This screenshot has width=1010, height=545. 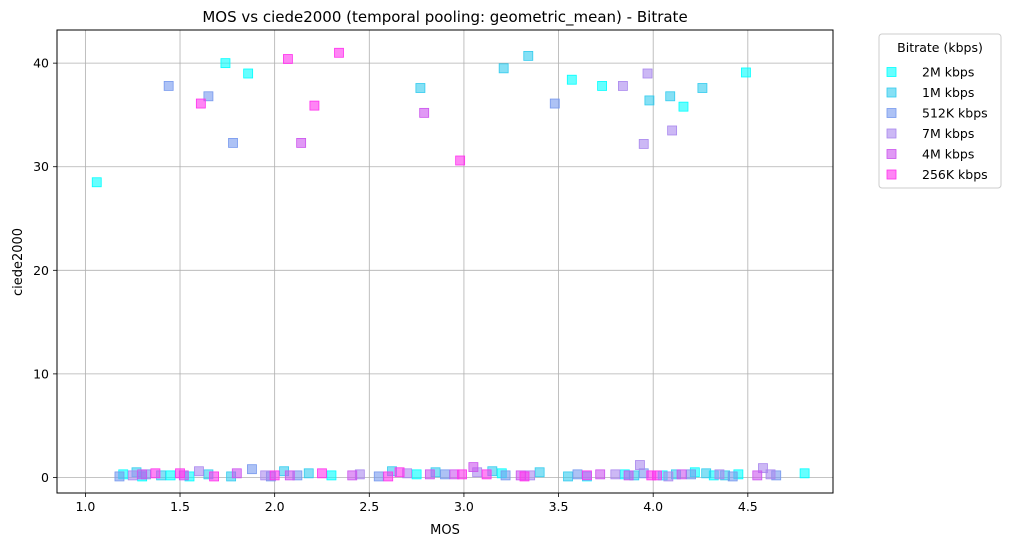 I want to click on legend-label: 7M kbps, so click(x=948, y=133).